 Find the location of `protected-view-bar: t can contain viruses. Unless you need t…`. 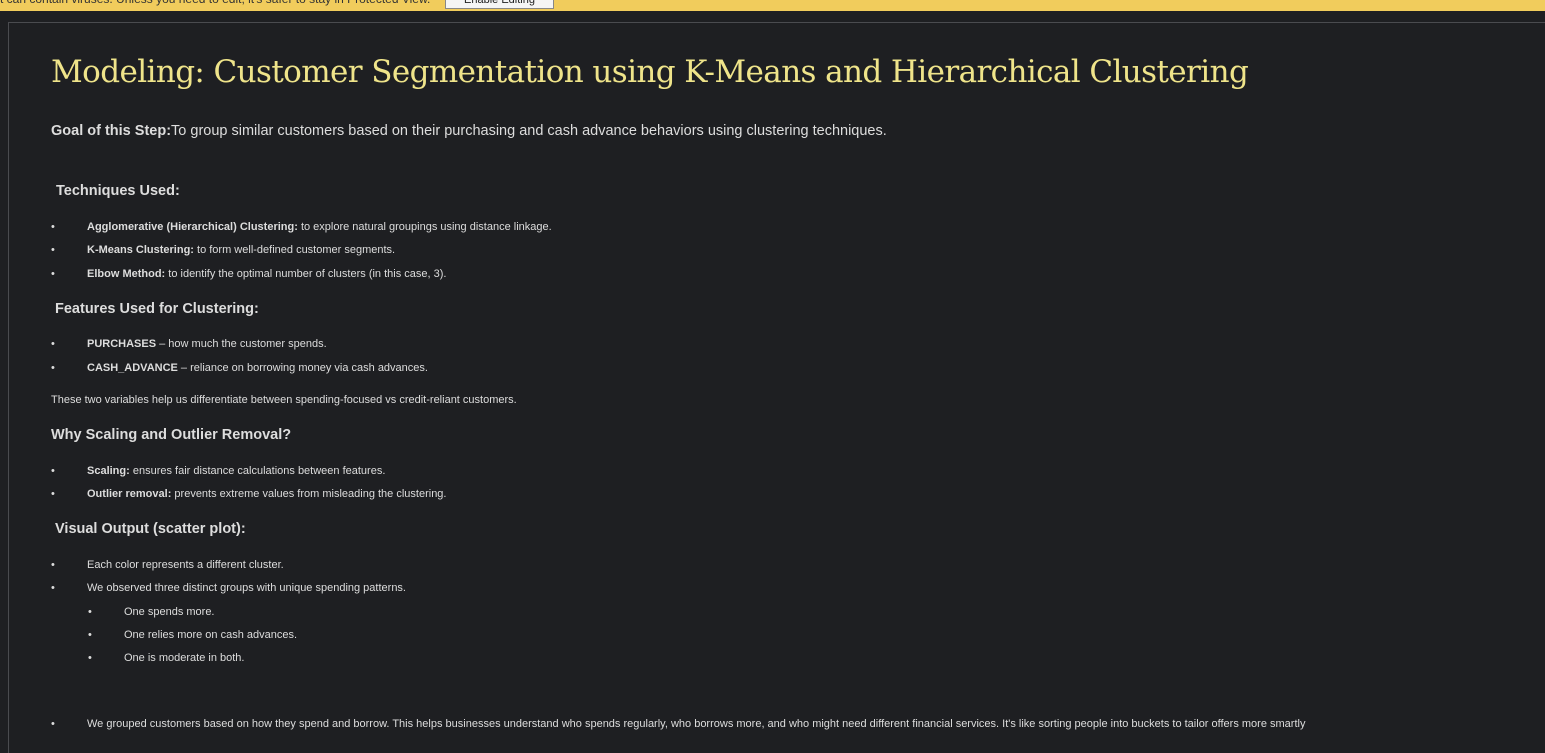

protected-view-bar: t can contain viruses. Unless you need t… is located at coordinates (772, 5).